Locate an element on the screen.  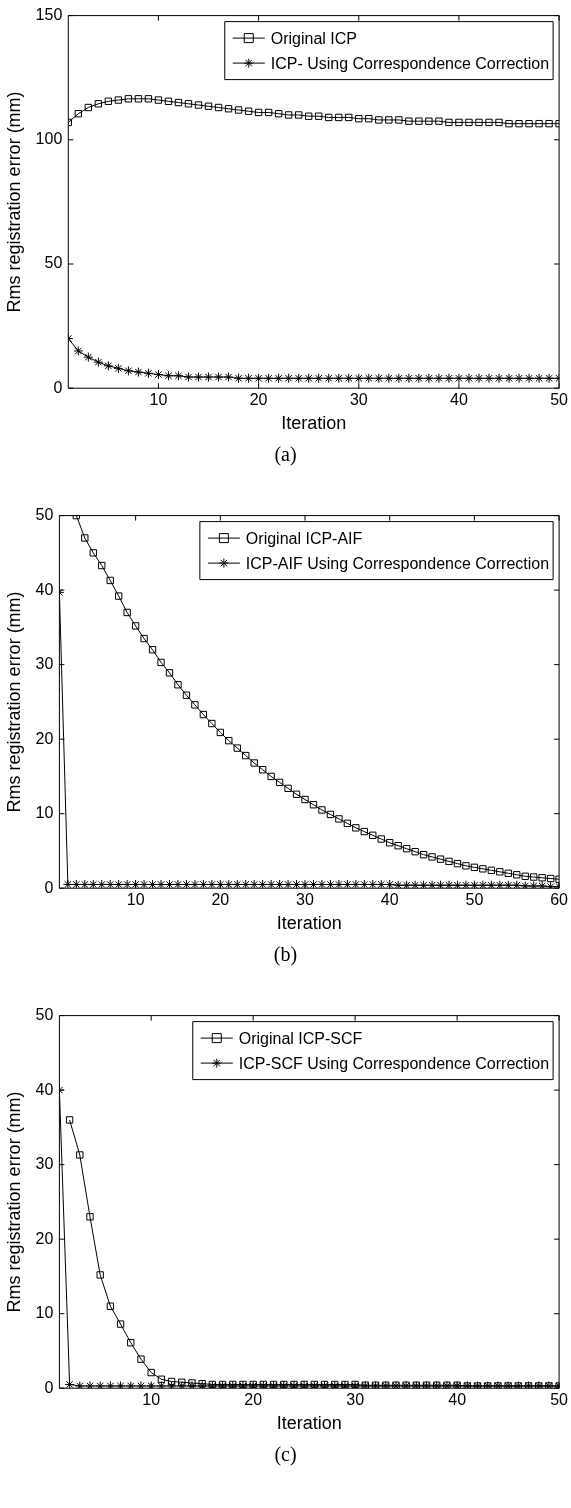
text: (b) is located at coordinates (285, 954).